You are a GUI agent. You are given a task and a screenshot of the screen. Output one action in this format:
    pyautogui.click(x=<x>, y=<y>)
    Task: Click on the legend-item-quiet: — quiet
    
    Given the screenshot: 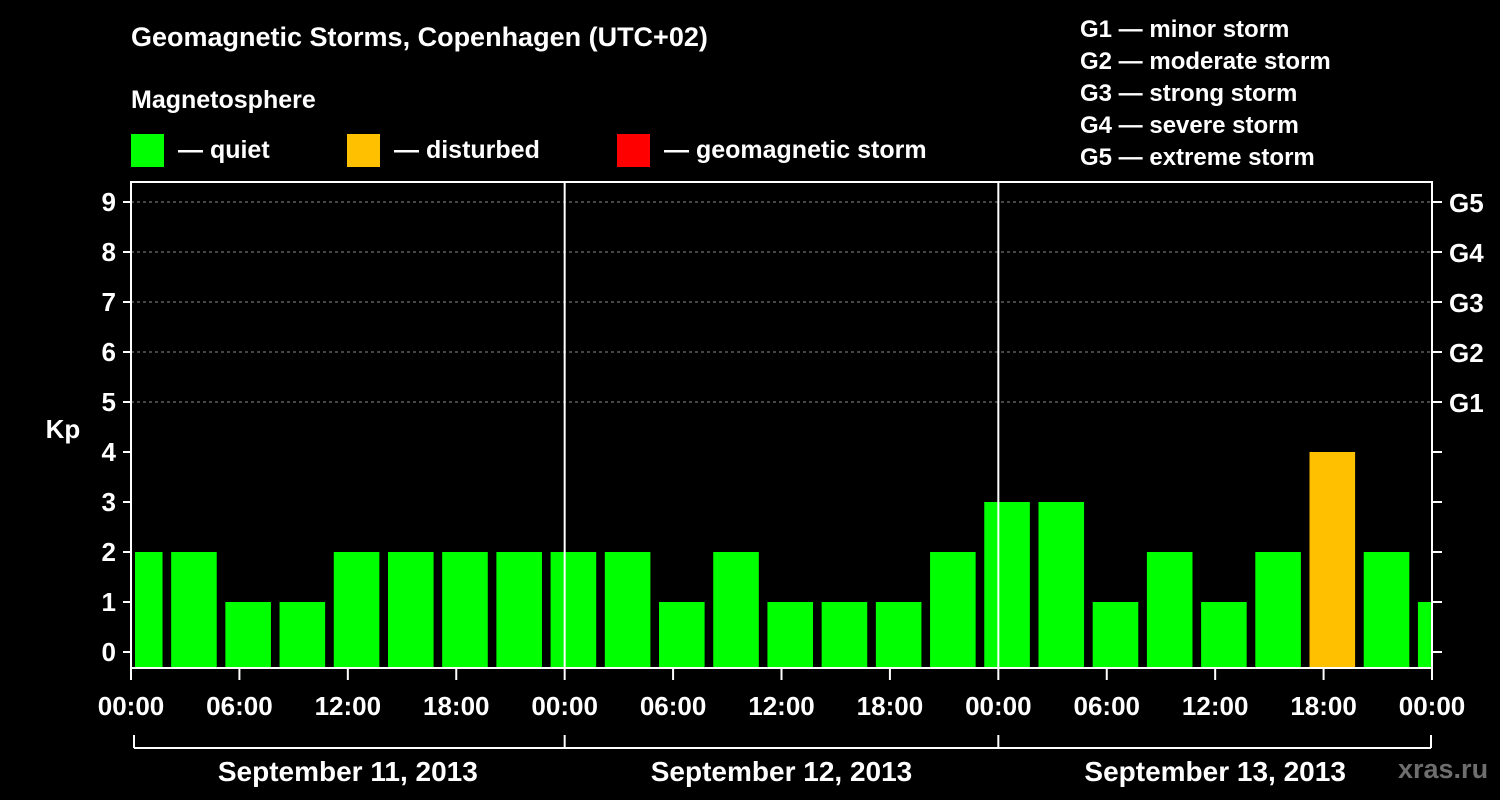 What is the action you would take?
    pyautogui.click(x=200, y=150)
    